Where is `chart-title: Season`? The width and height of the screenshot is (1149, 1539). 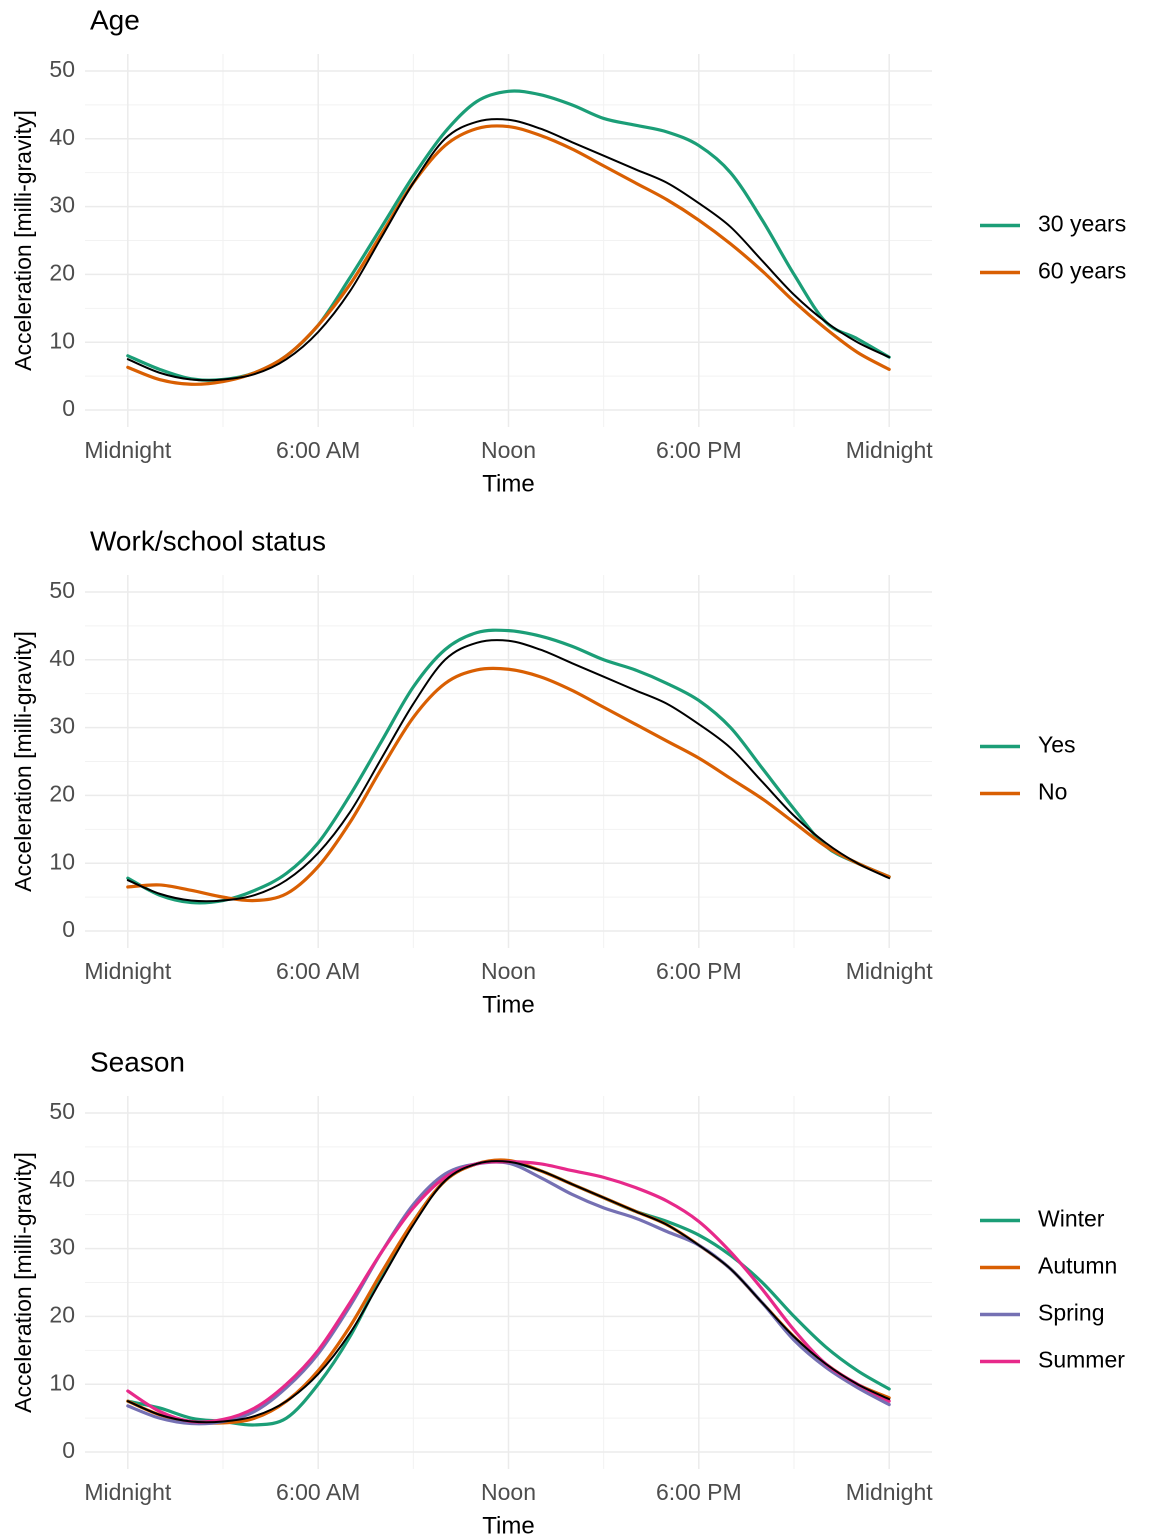
chart-title: Season is located at coordinates (137, 1061).